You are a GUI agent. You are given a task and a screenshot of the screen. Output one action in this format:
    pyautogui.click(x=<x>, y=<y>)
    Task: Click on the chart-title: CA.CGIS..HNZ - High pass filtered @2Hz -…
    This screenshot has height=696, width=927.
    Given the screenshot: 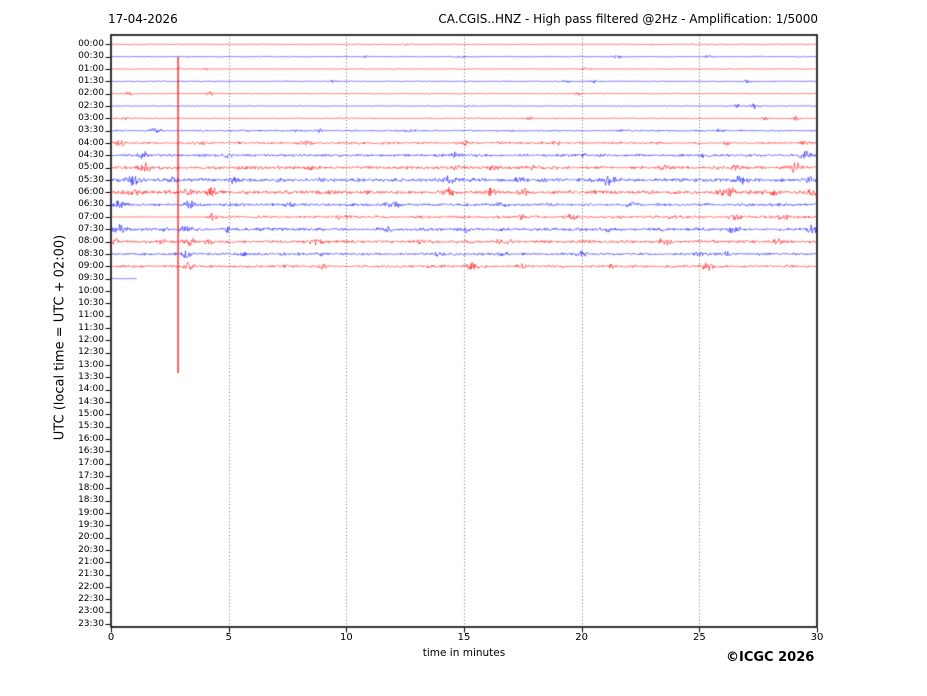 What is the action you would take?
    pyautogui.click(x=628, y=19)
    